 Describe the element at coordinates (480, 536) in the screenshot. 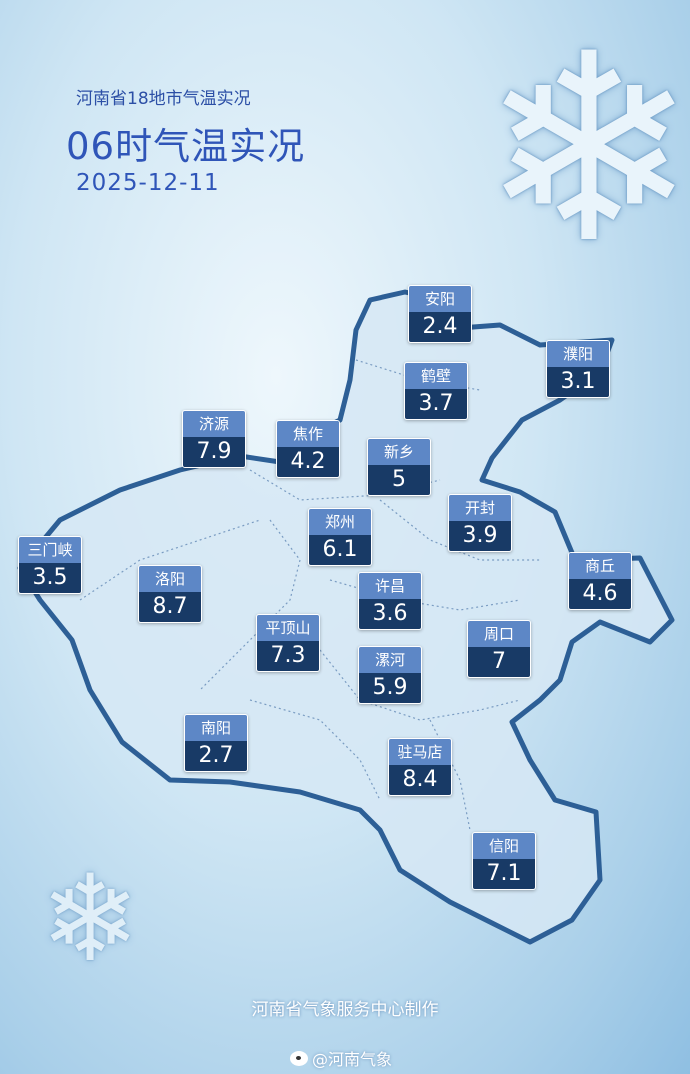

I see `city-temperature: 3.9` at that location.